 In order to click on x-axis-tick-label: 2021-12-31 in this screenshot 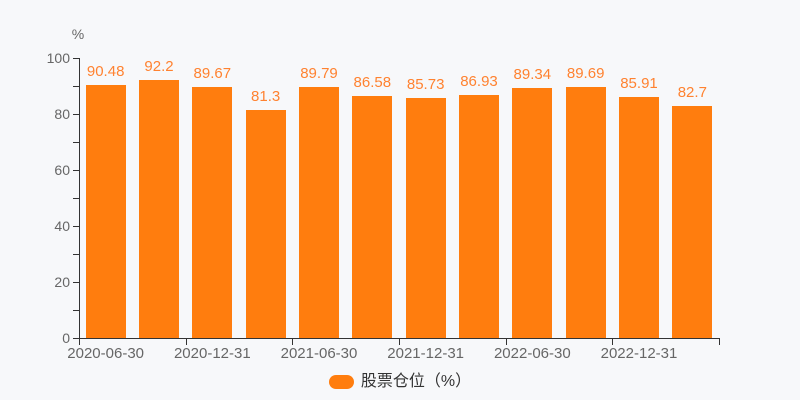, I will do `click(426, 353)`.